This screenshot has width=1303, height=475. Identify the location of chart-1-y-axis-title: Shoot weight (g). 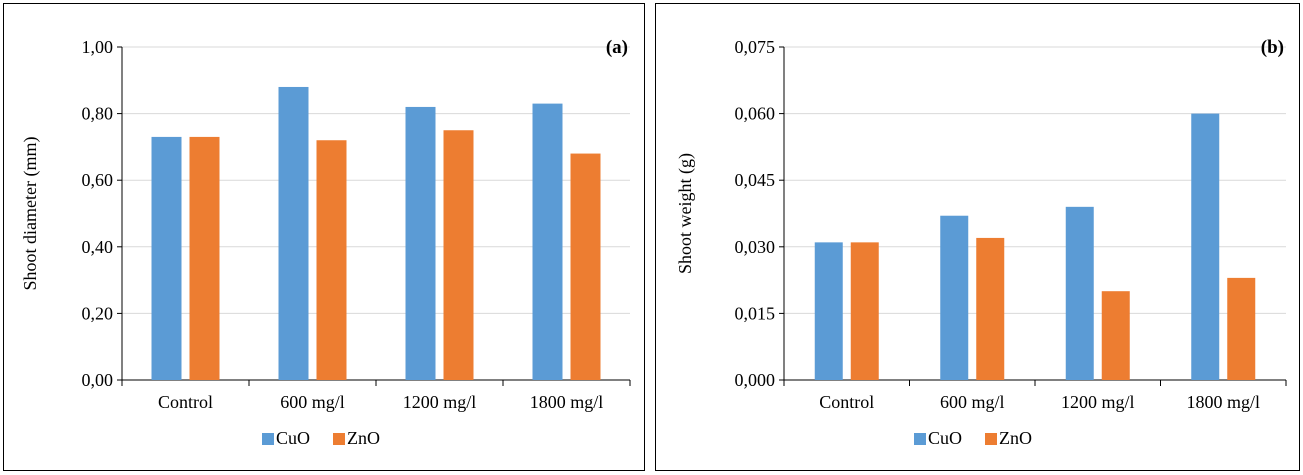
(685, 213).